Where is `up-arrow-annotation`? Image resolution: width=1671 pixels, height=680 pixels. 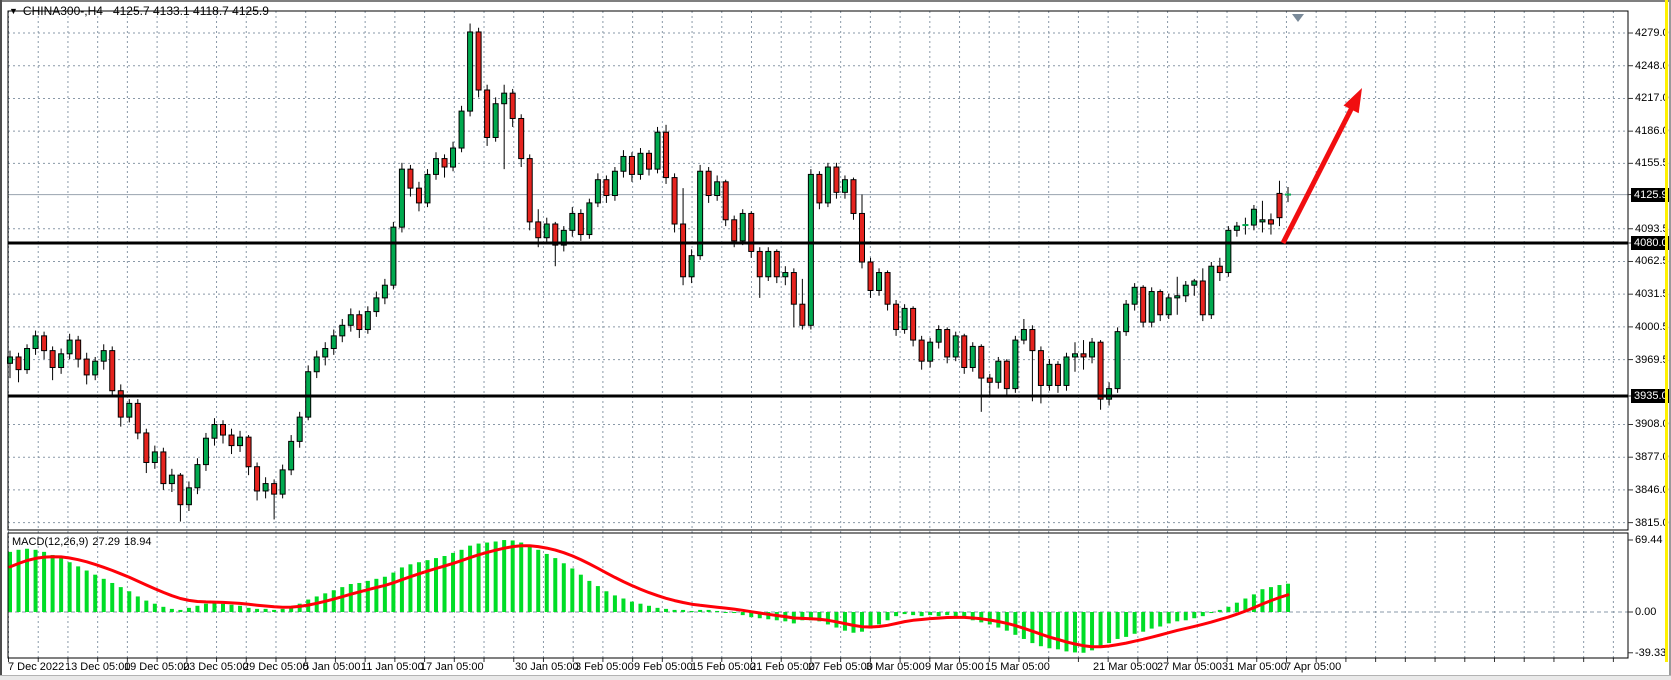 up-arrow-annotation is located at coordinates (1321, 166).